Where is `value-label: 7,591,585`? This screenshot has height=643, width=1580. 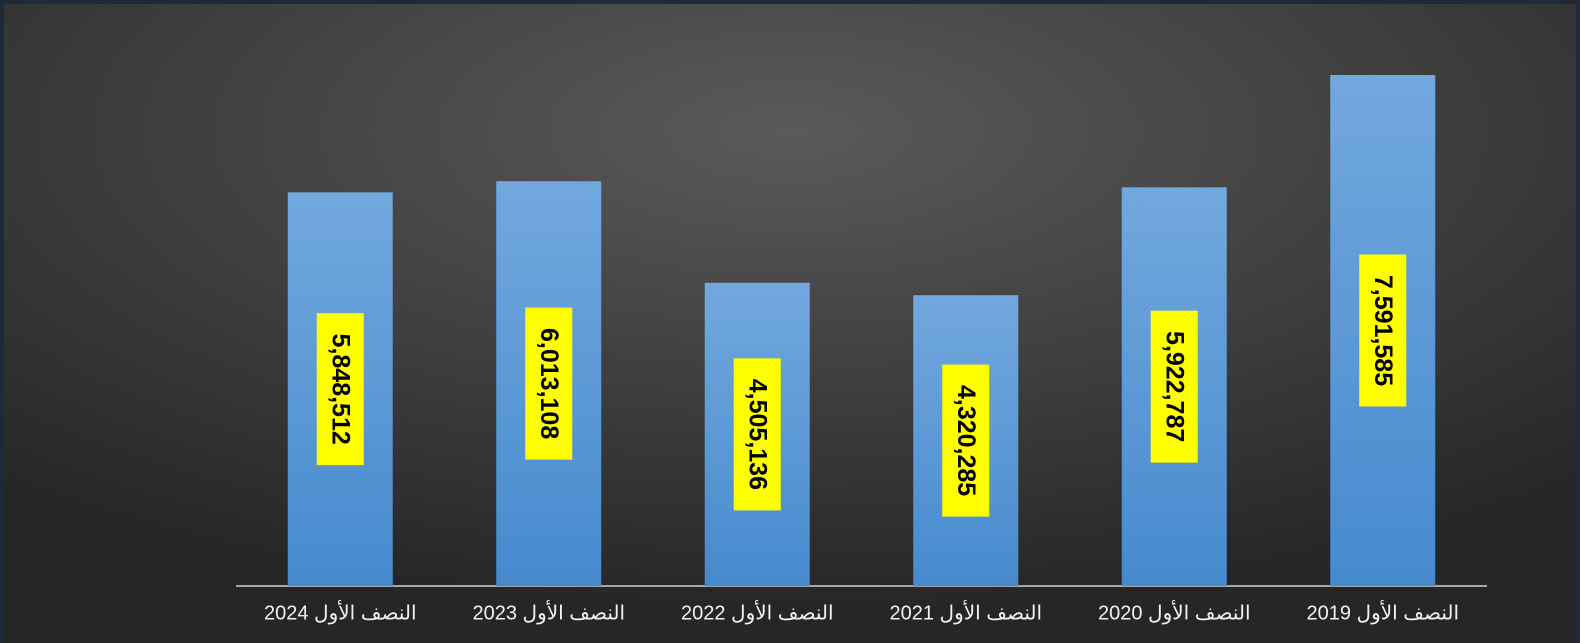 value-label: 7,591,585 is located at coordinates (1383, 330).